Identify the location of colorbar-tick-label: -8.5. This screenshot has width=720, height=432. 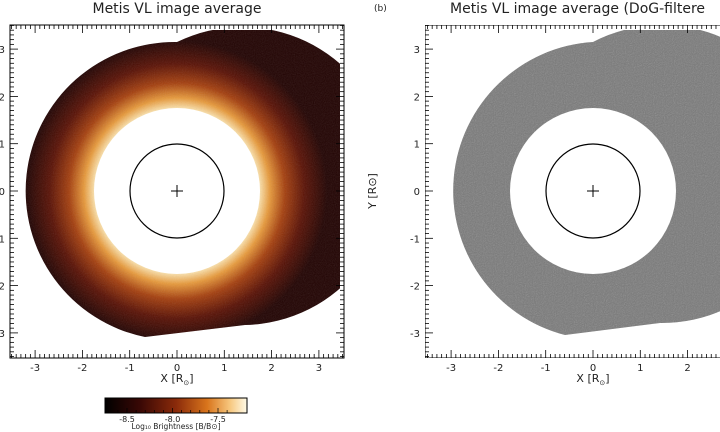
(127, 419).